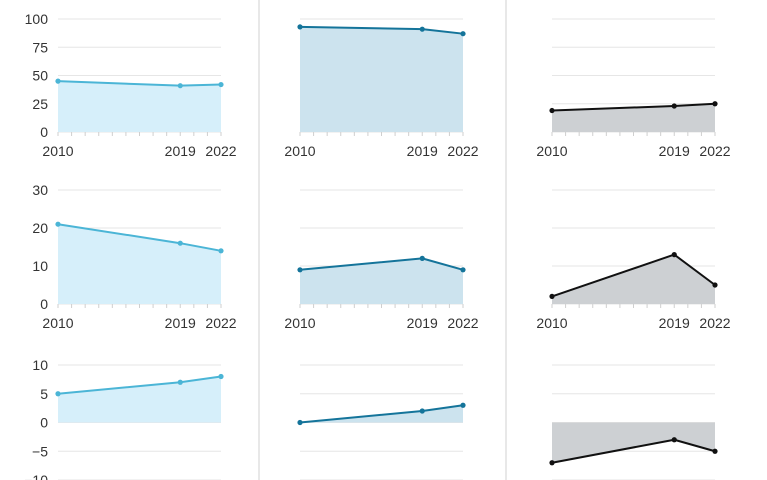 The width and height of the screenshot is (767, 480). What do you see at coordinates (57, 151) in the screenshot?
I see `panel-r1c1-x-tick-label: 2010` at bounding box center [57, 151].